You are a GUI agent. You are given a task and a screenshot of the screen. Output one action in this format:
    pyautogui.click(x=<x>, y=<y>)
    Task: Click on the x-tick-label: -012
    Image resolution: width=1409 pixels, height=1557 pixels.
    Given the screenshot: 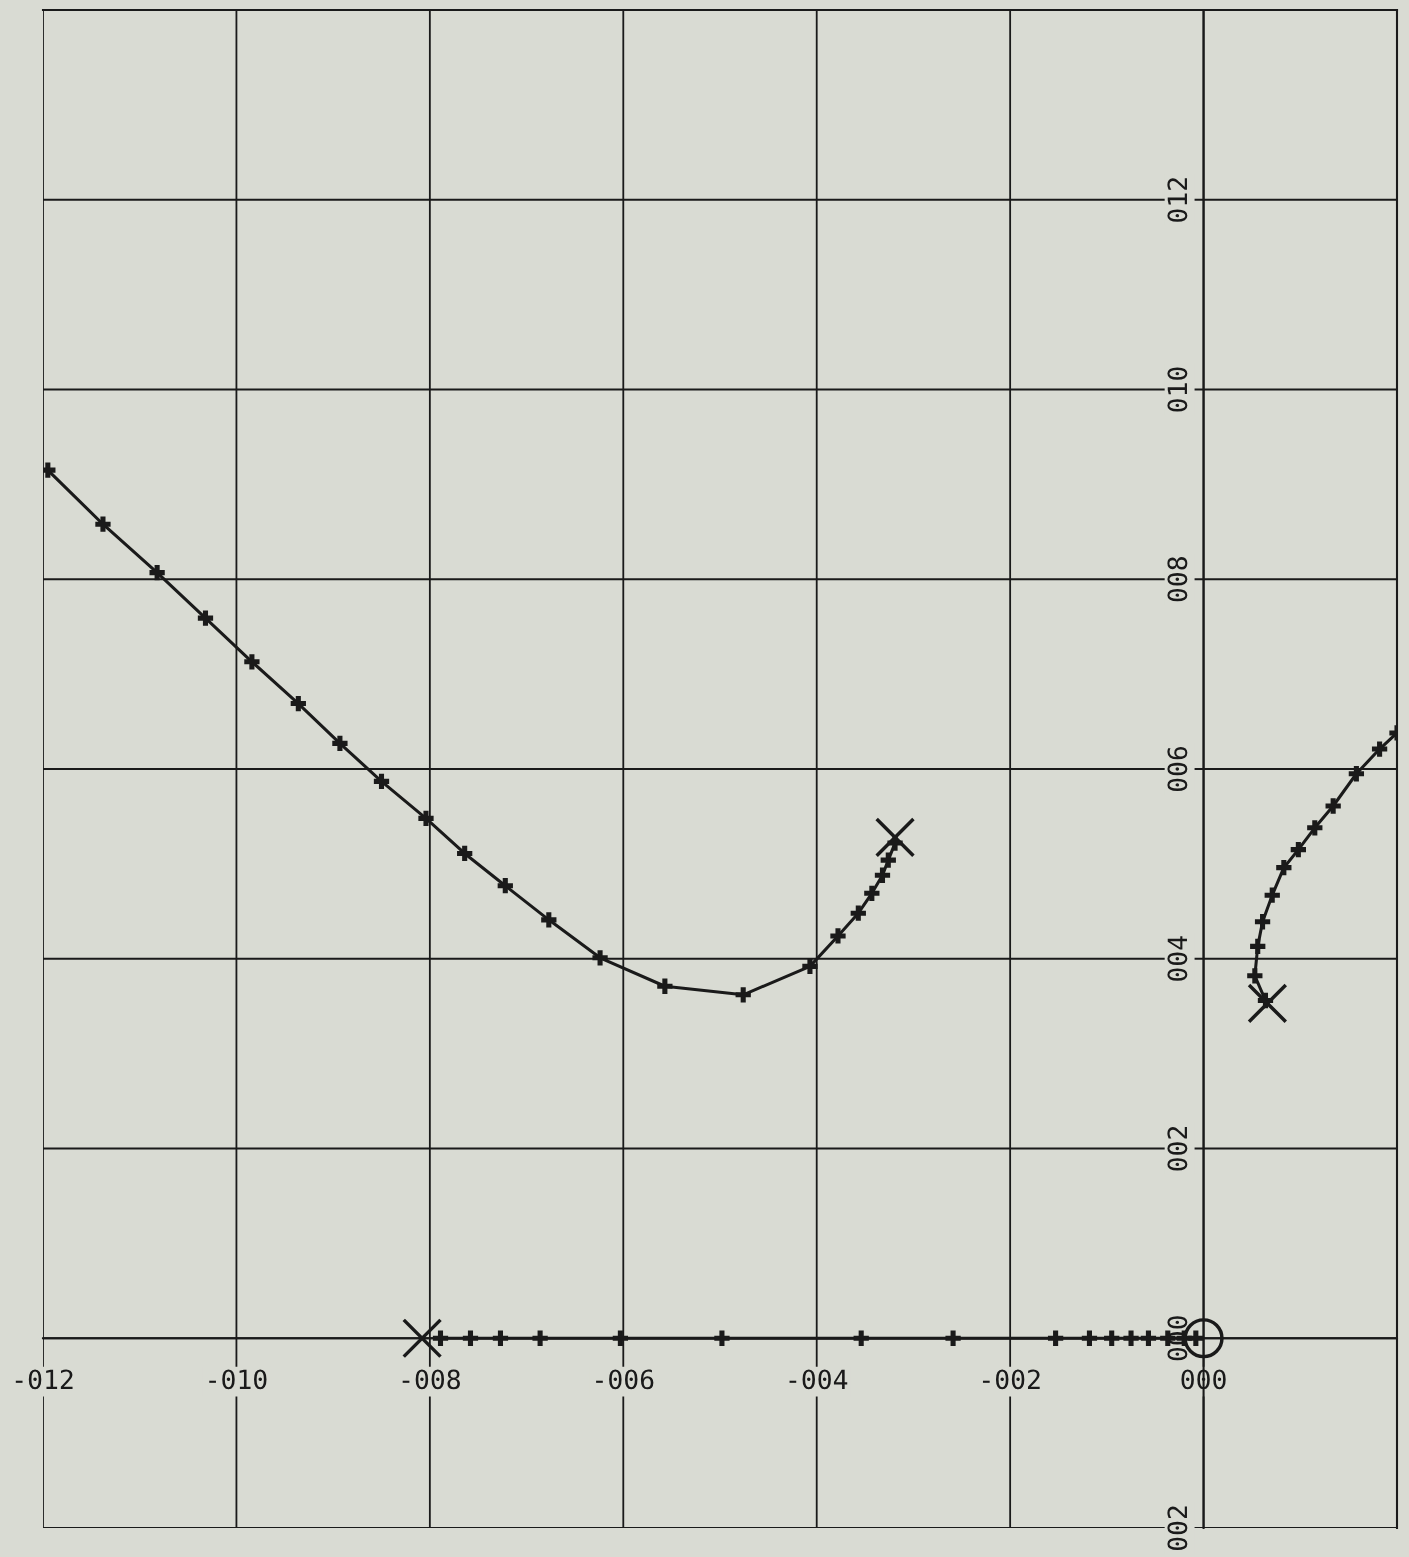 What is the action you would take?
    pyautogui.click(x=44, y=1379)
    